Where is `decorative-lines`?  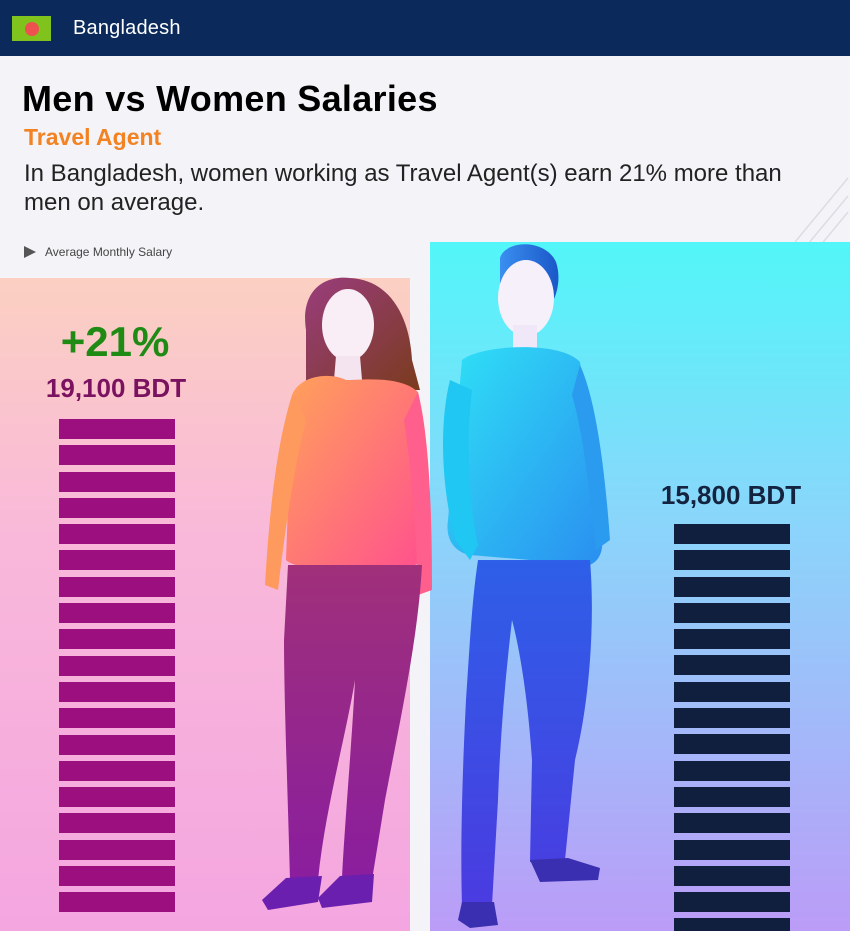
decorative-lines is located at coordinates (821, 212).